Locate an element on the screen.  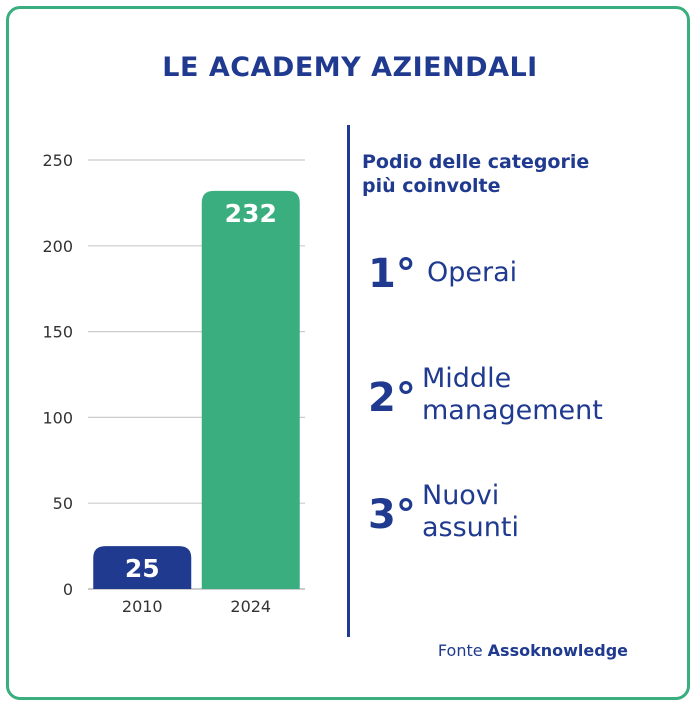
x-tick-label-2010: 2010 is located at coordinates (142, 606).